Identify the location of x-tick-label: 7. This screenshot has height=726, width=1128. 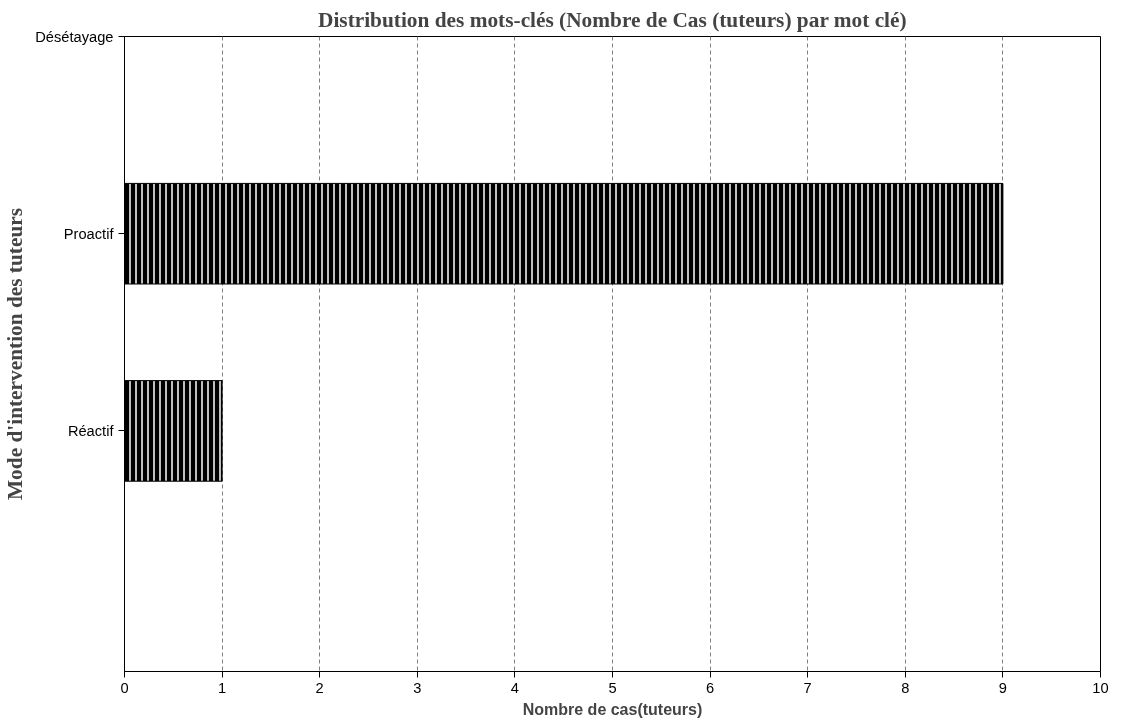
(807, 687).